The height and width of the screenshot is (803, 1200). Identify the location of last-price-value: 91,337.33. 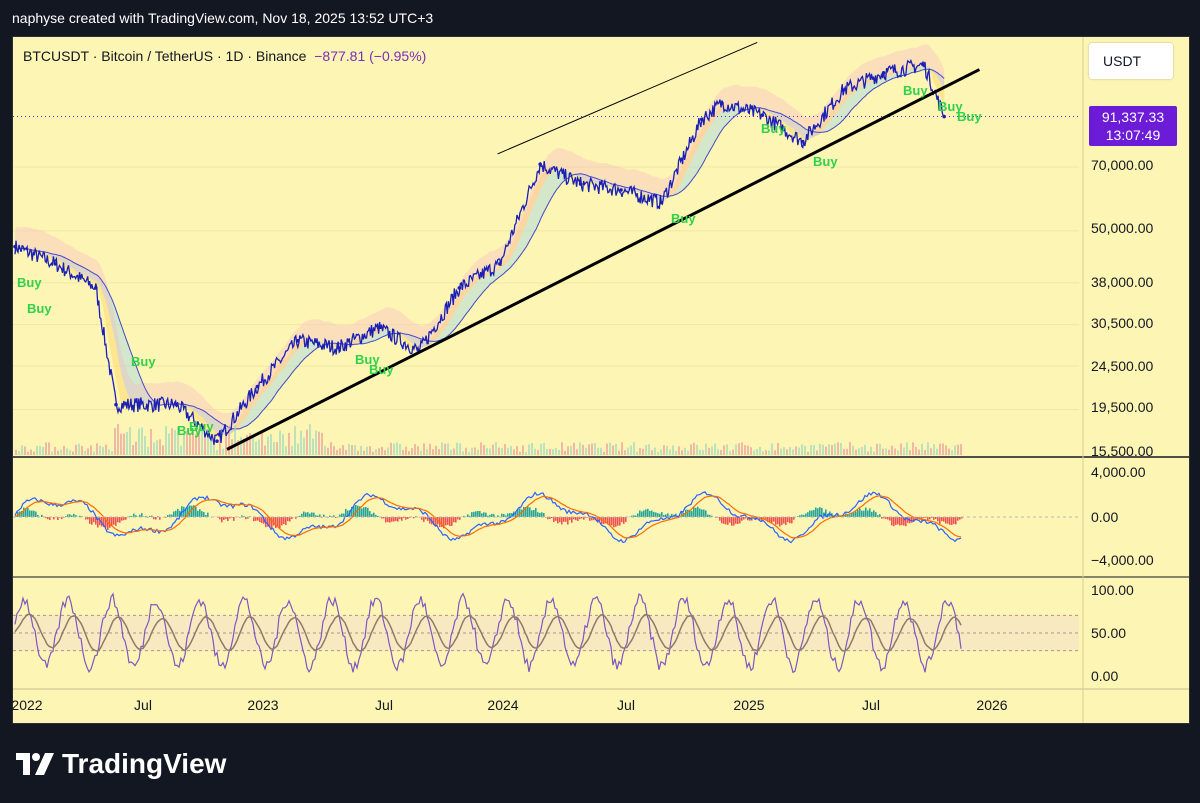
(1133, 117).